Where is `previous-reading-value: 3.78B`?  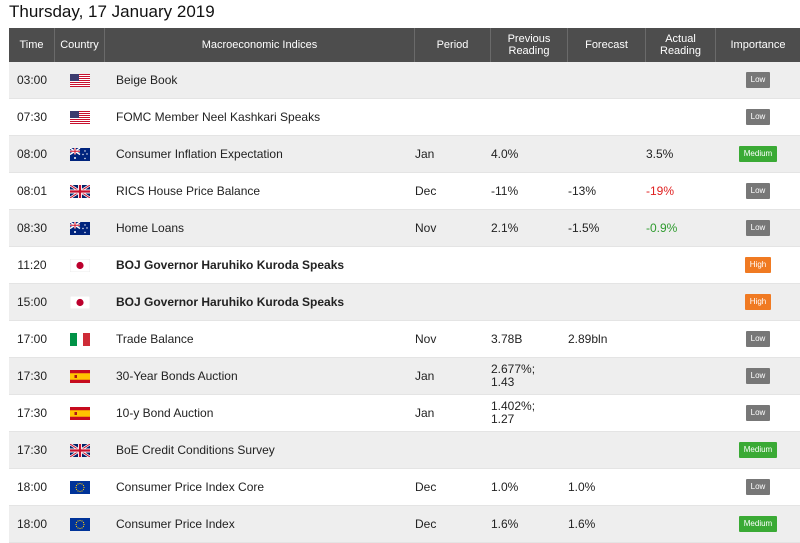
previous-reading-value: 3.78B is located at coordinates (507, 338).